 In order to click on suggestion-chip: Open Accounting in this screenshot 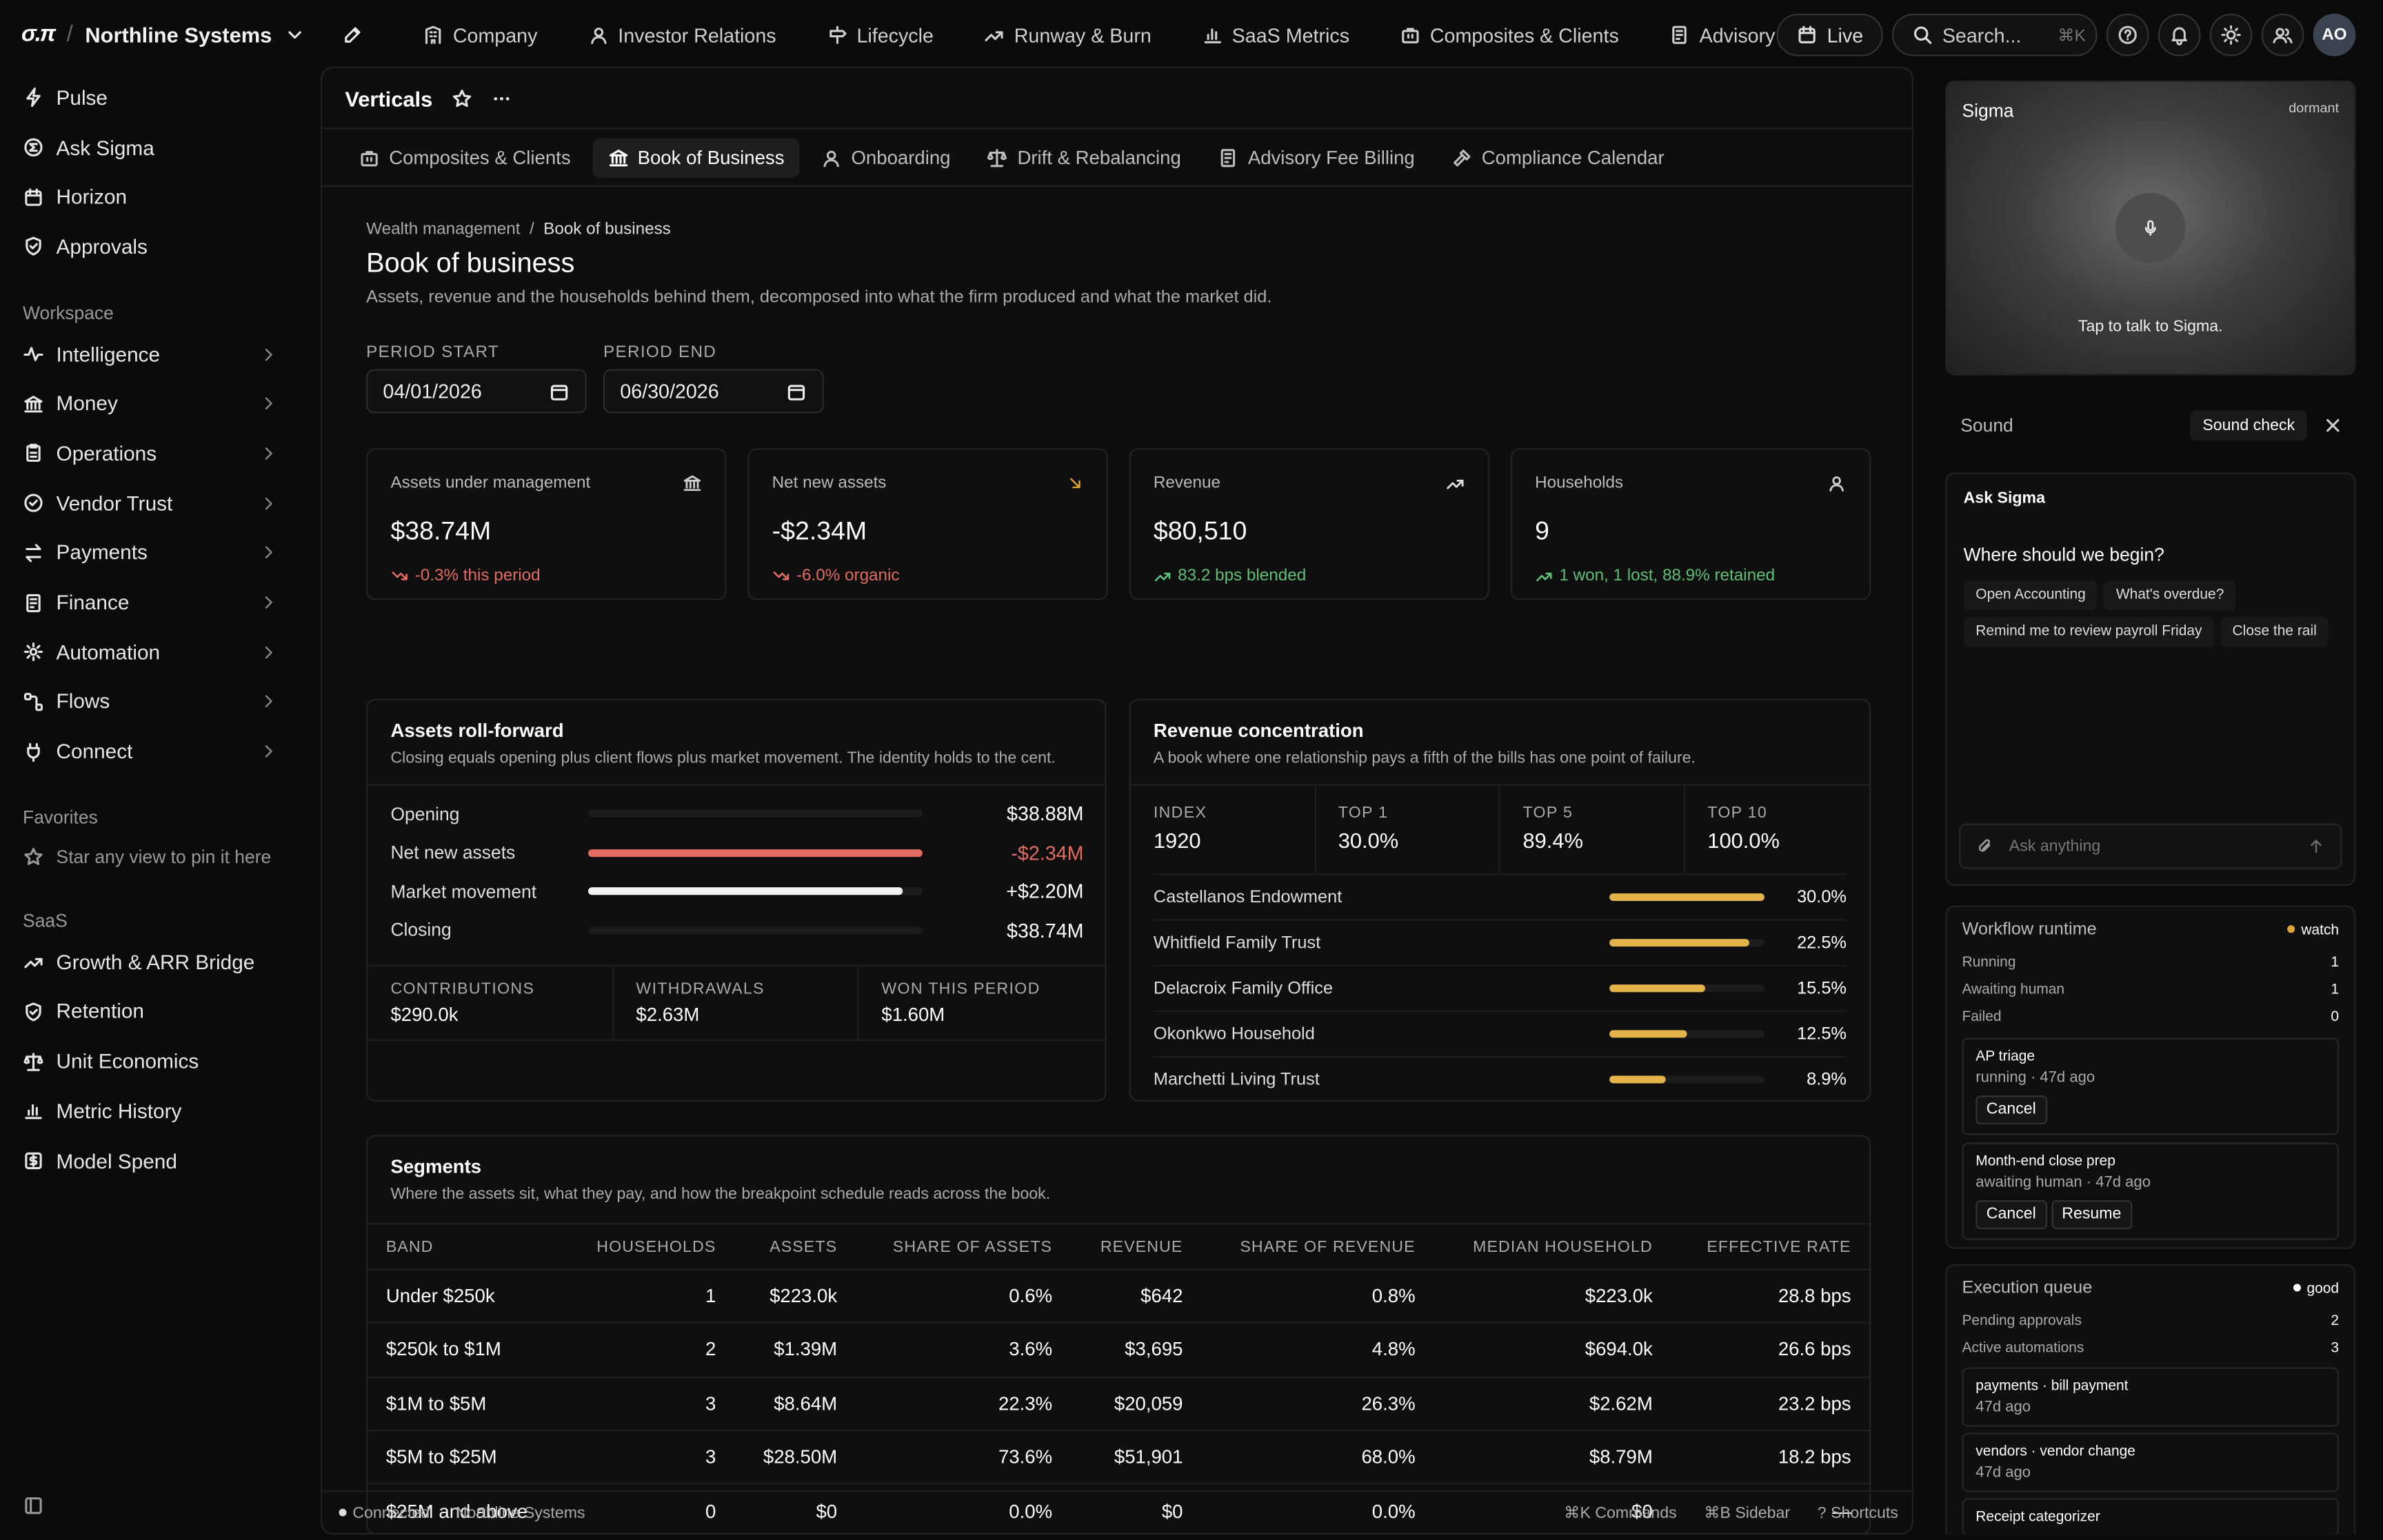, I will do `click(2030, 596)`.